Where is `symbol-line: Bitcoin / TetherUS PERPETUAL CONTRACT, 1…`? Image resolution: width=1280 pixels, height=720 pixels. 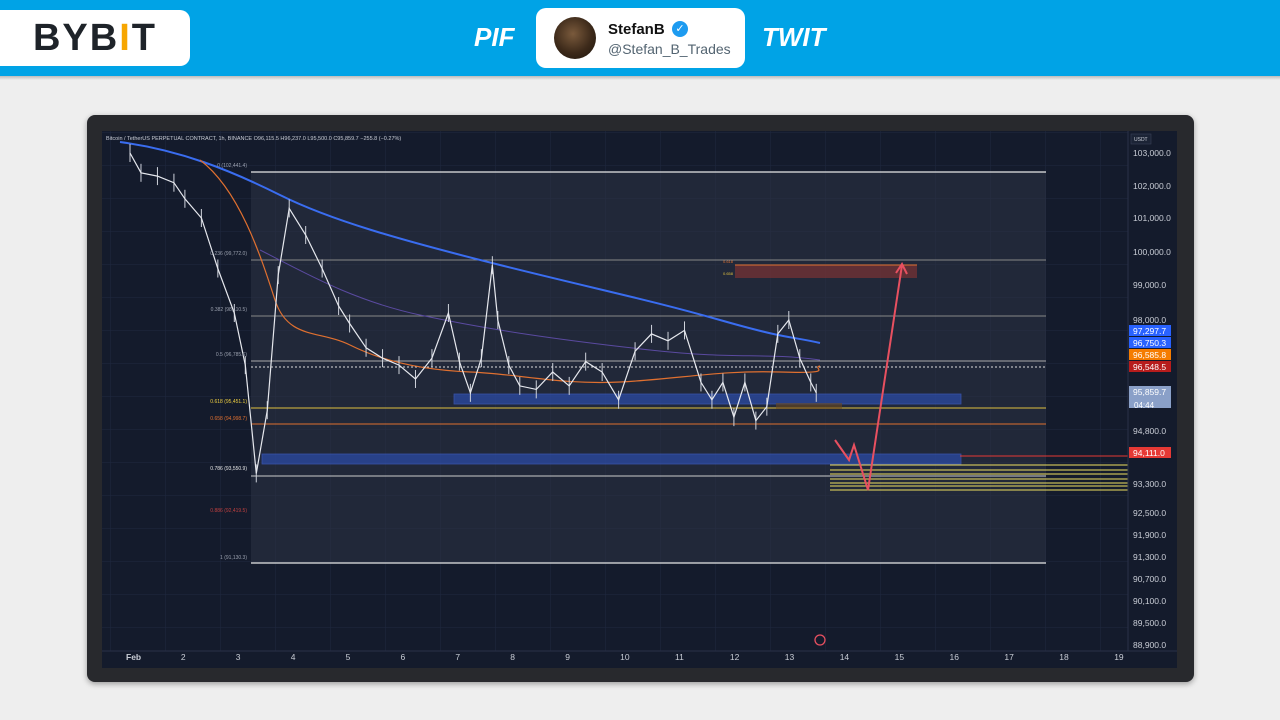
symbol-line: Bitcoin / TetherUS PERPETUAL CONTRACT, 1… is located at coordinates (253, 139).